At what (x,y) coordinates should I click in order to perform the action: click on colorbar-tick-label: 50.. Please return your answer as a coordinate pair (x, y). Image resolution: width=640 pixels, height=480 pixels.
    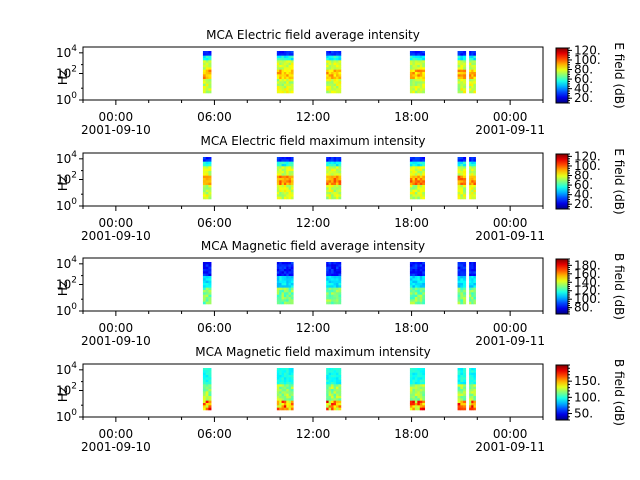
    Looking at the image, I should click on (583, 414).